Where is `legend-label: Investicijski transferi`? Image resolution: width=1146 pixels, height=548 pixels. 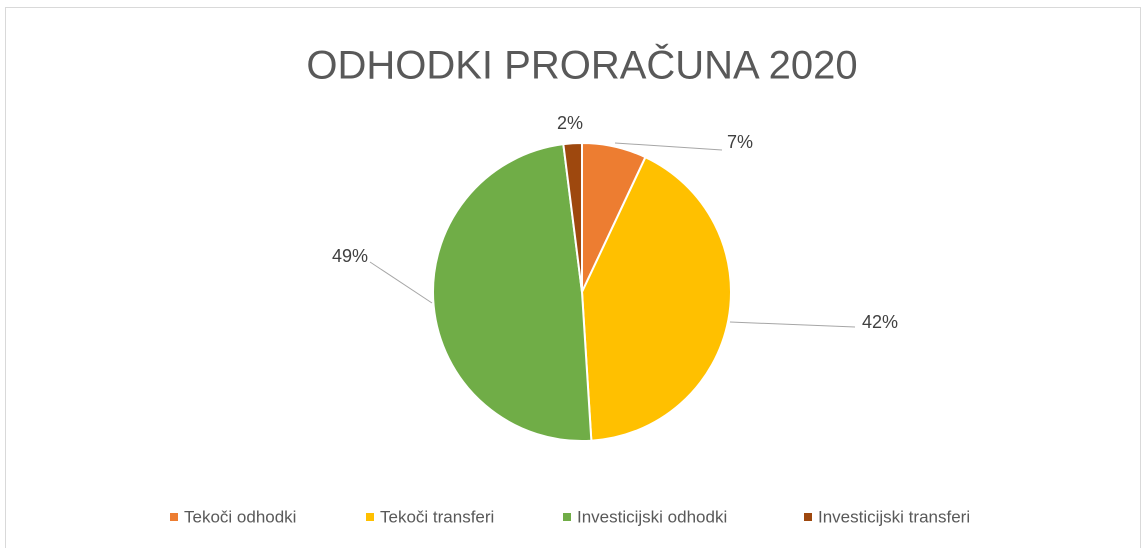 legend-label: Investicijski transferi is located at coordinates (894, 516).